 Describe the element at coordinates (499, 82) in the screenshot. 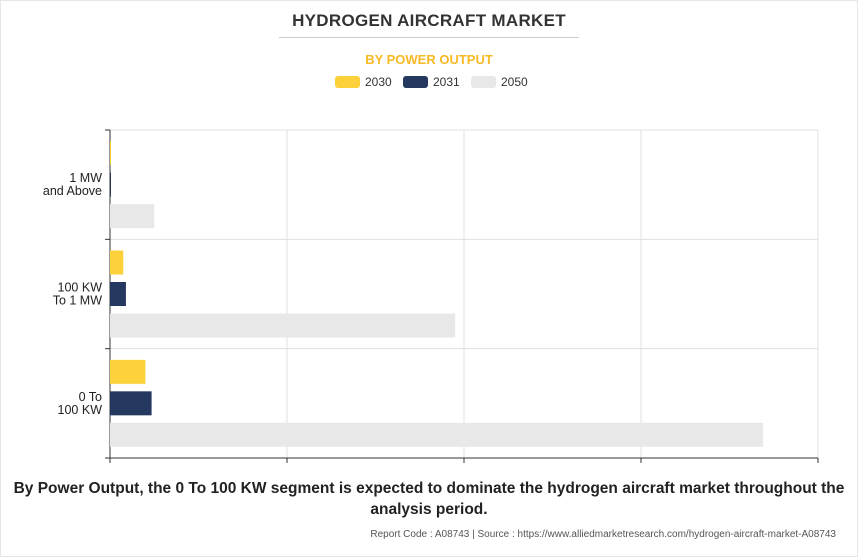

I see `legend-item-2050: 2050` at that location.